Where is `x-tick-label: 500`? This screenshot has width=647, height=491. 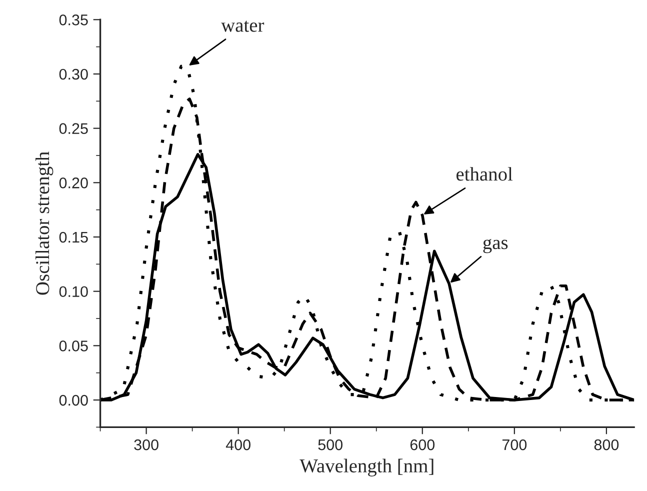
x-tick-label: 500 is located at coordinates (330, 444).